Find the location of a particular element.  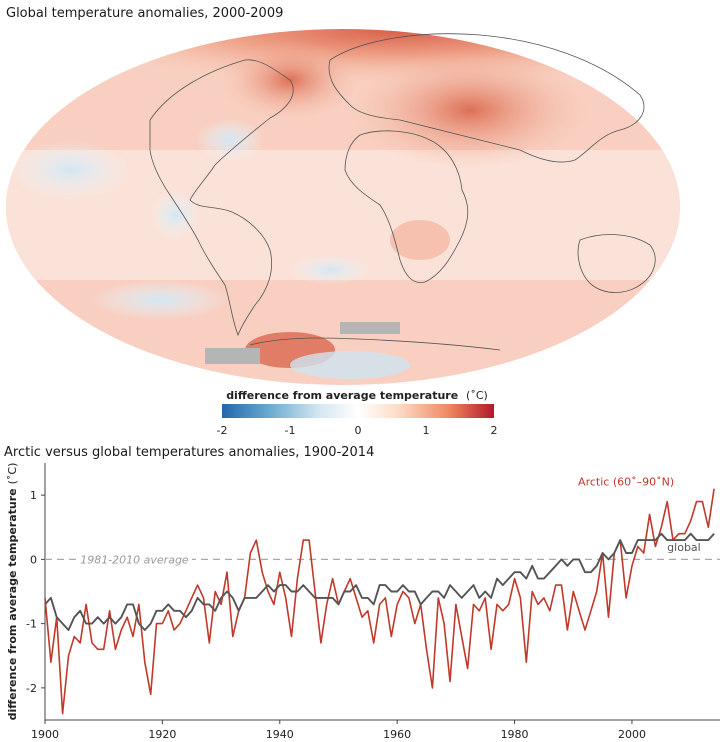

colorbar-ticks: -2 -1 0 1 2 is located at coordinates (357, 430).